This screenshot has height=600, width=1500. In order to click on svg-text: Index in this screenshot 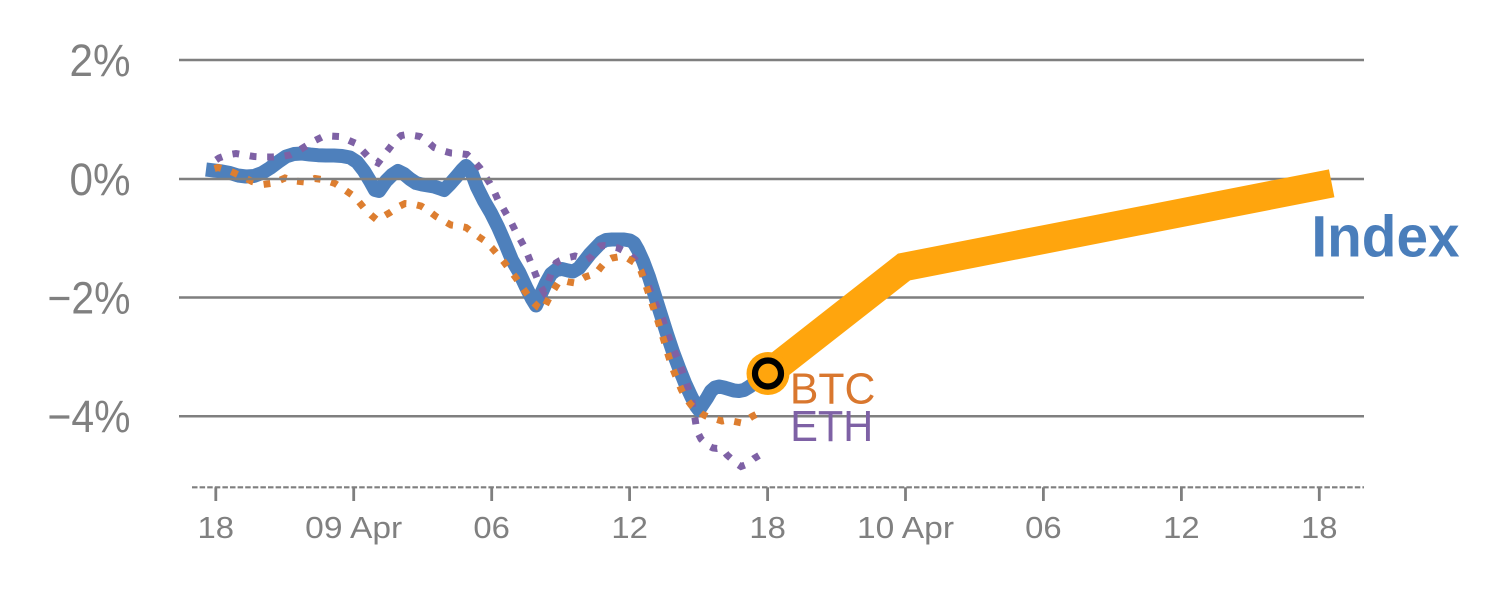, I will do `click(1385, 237)`.